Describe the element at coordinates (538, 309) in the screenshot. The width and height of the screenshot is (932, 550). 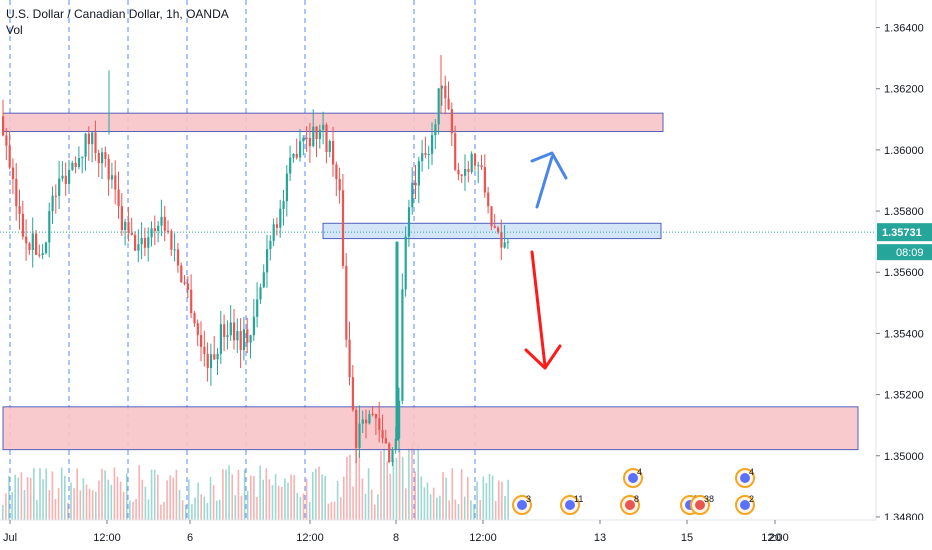
I see `down-arrow` at that location.